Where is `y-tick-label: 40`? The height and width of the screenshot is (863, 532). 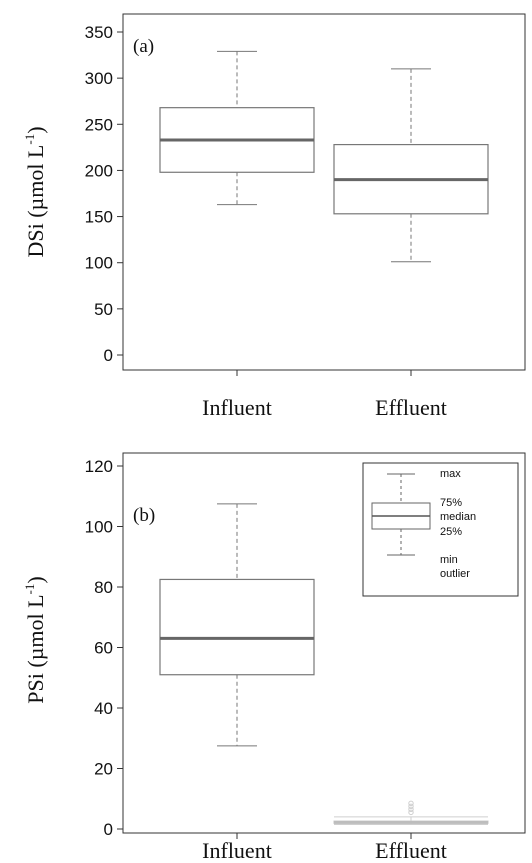 y-tick-label: 40 is located at coordinates (103, 708).